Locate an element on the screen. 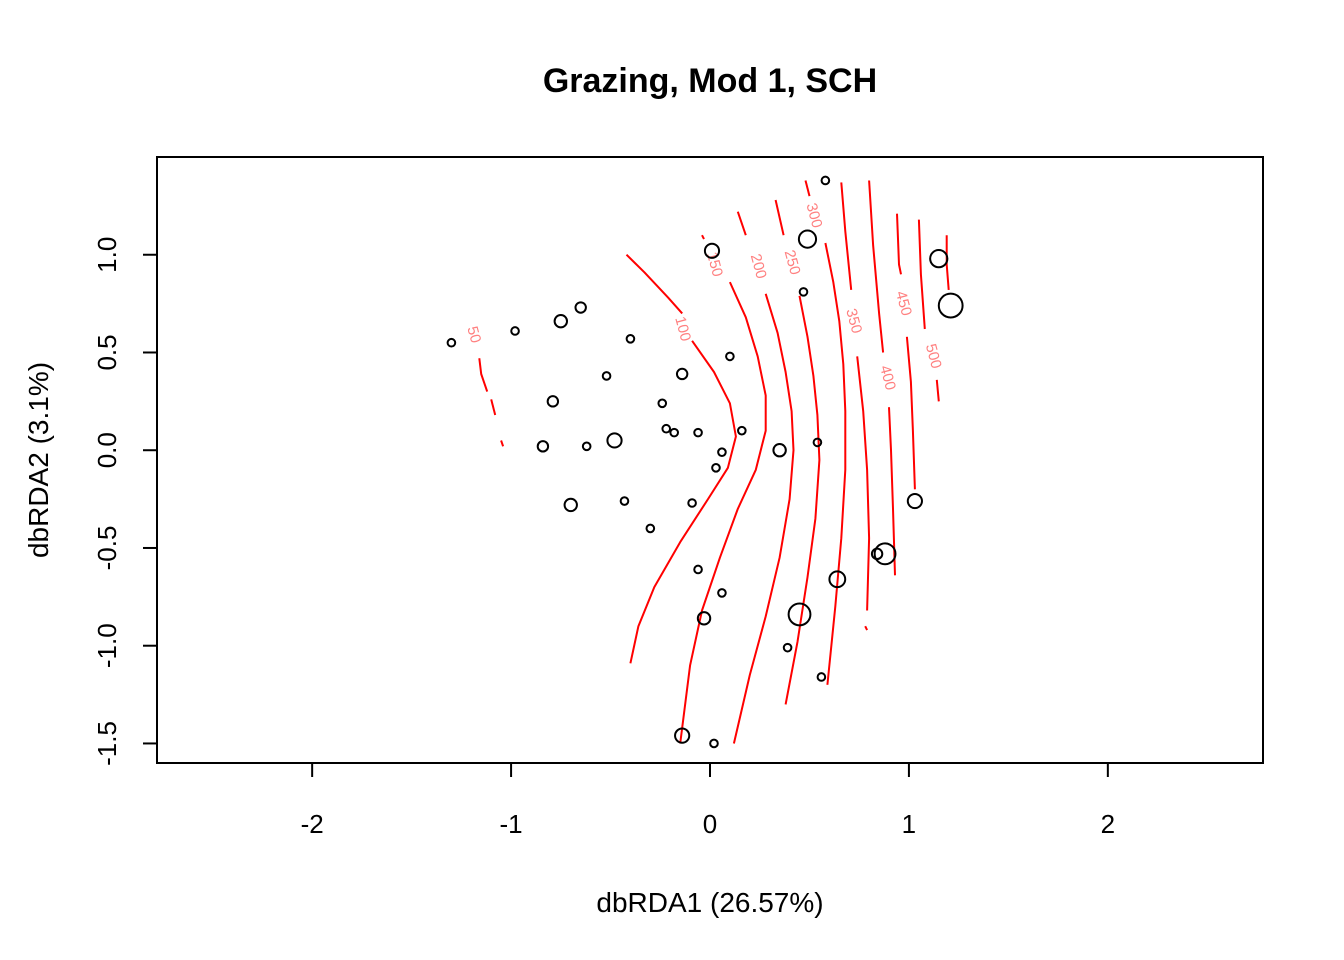 Image resolution: width=1344 pixels, height=960 pixels. contour-label: 300 is located at coordinates (814, 215).